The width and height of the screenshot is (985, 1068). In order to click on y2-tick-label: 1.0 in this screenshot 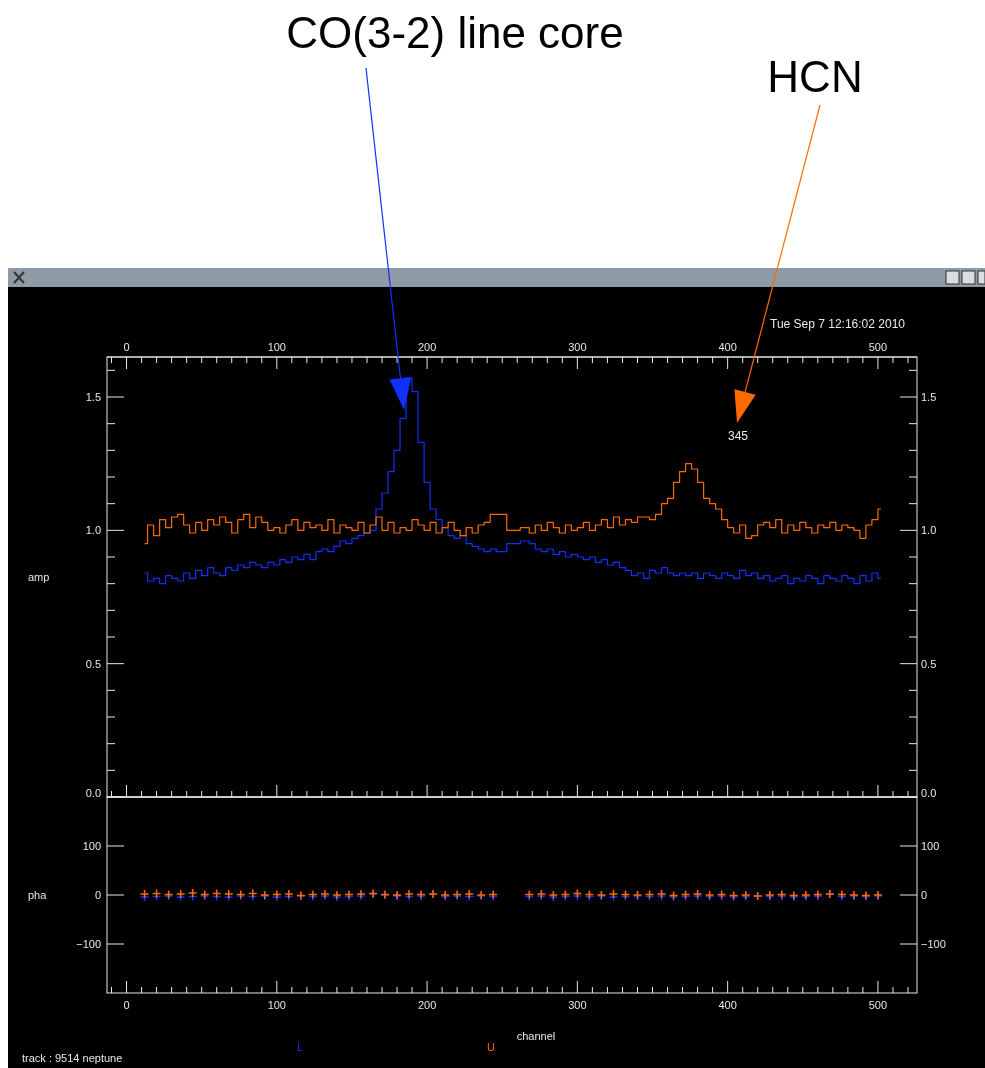, I will do `click(929, 530)`.